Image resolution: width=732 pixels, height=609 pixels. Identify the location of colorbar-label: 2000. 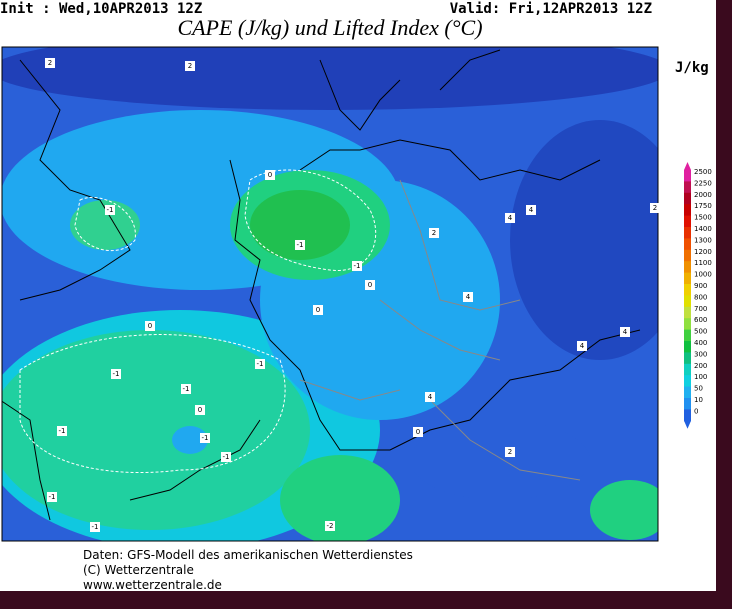
(703, 195).